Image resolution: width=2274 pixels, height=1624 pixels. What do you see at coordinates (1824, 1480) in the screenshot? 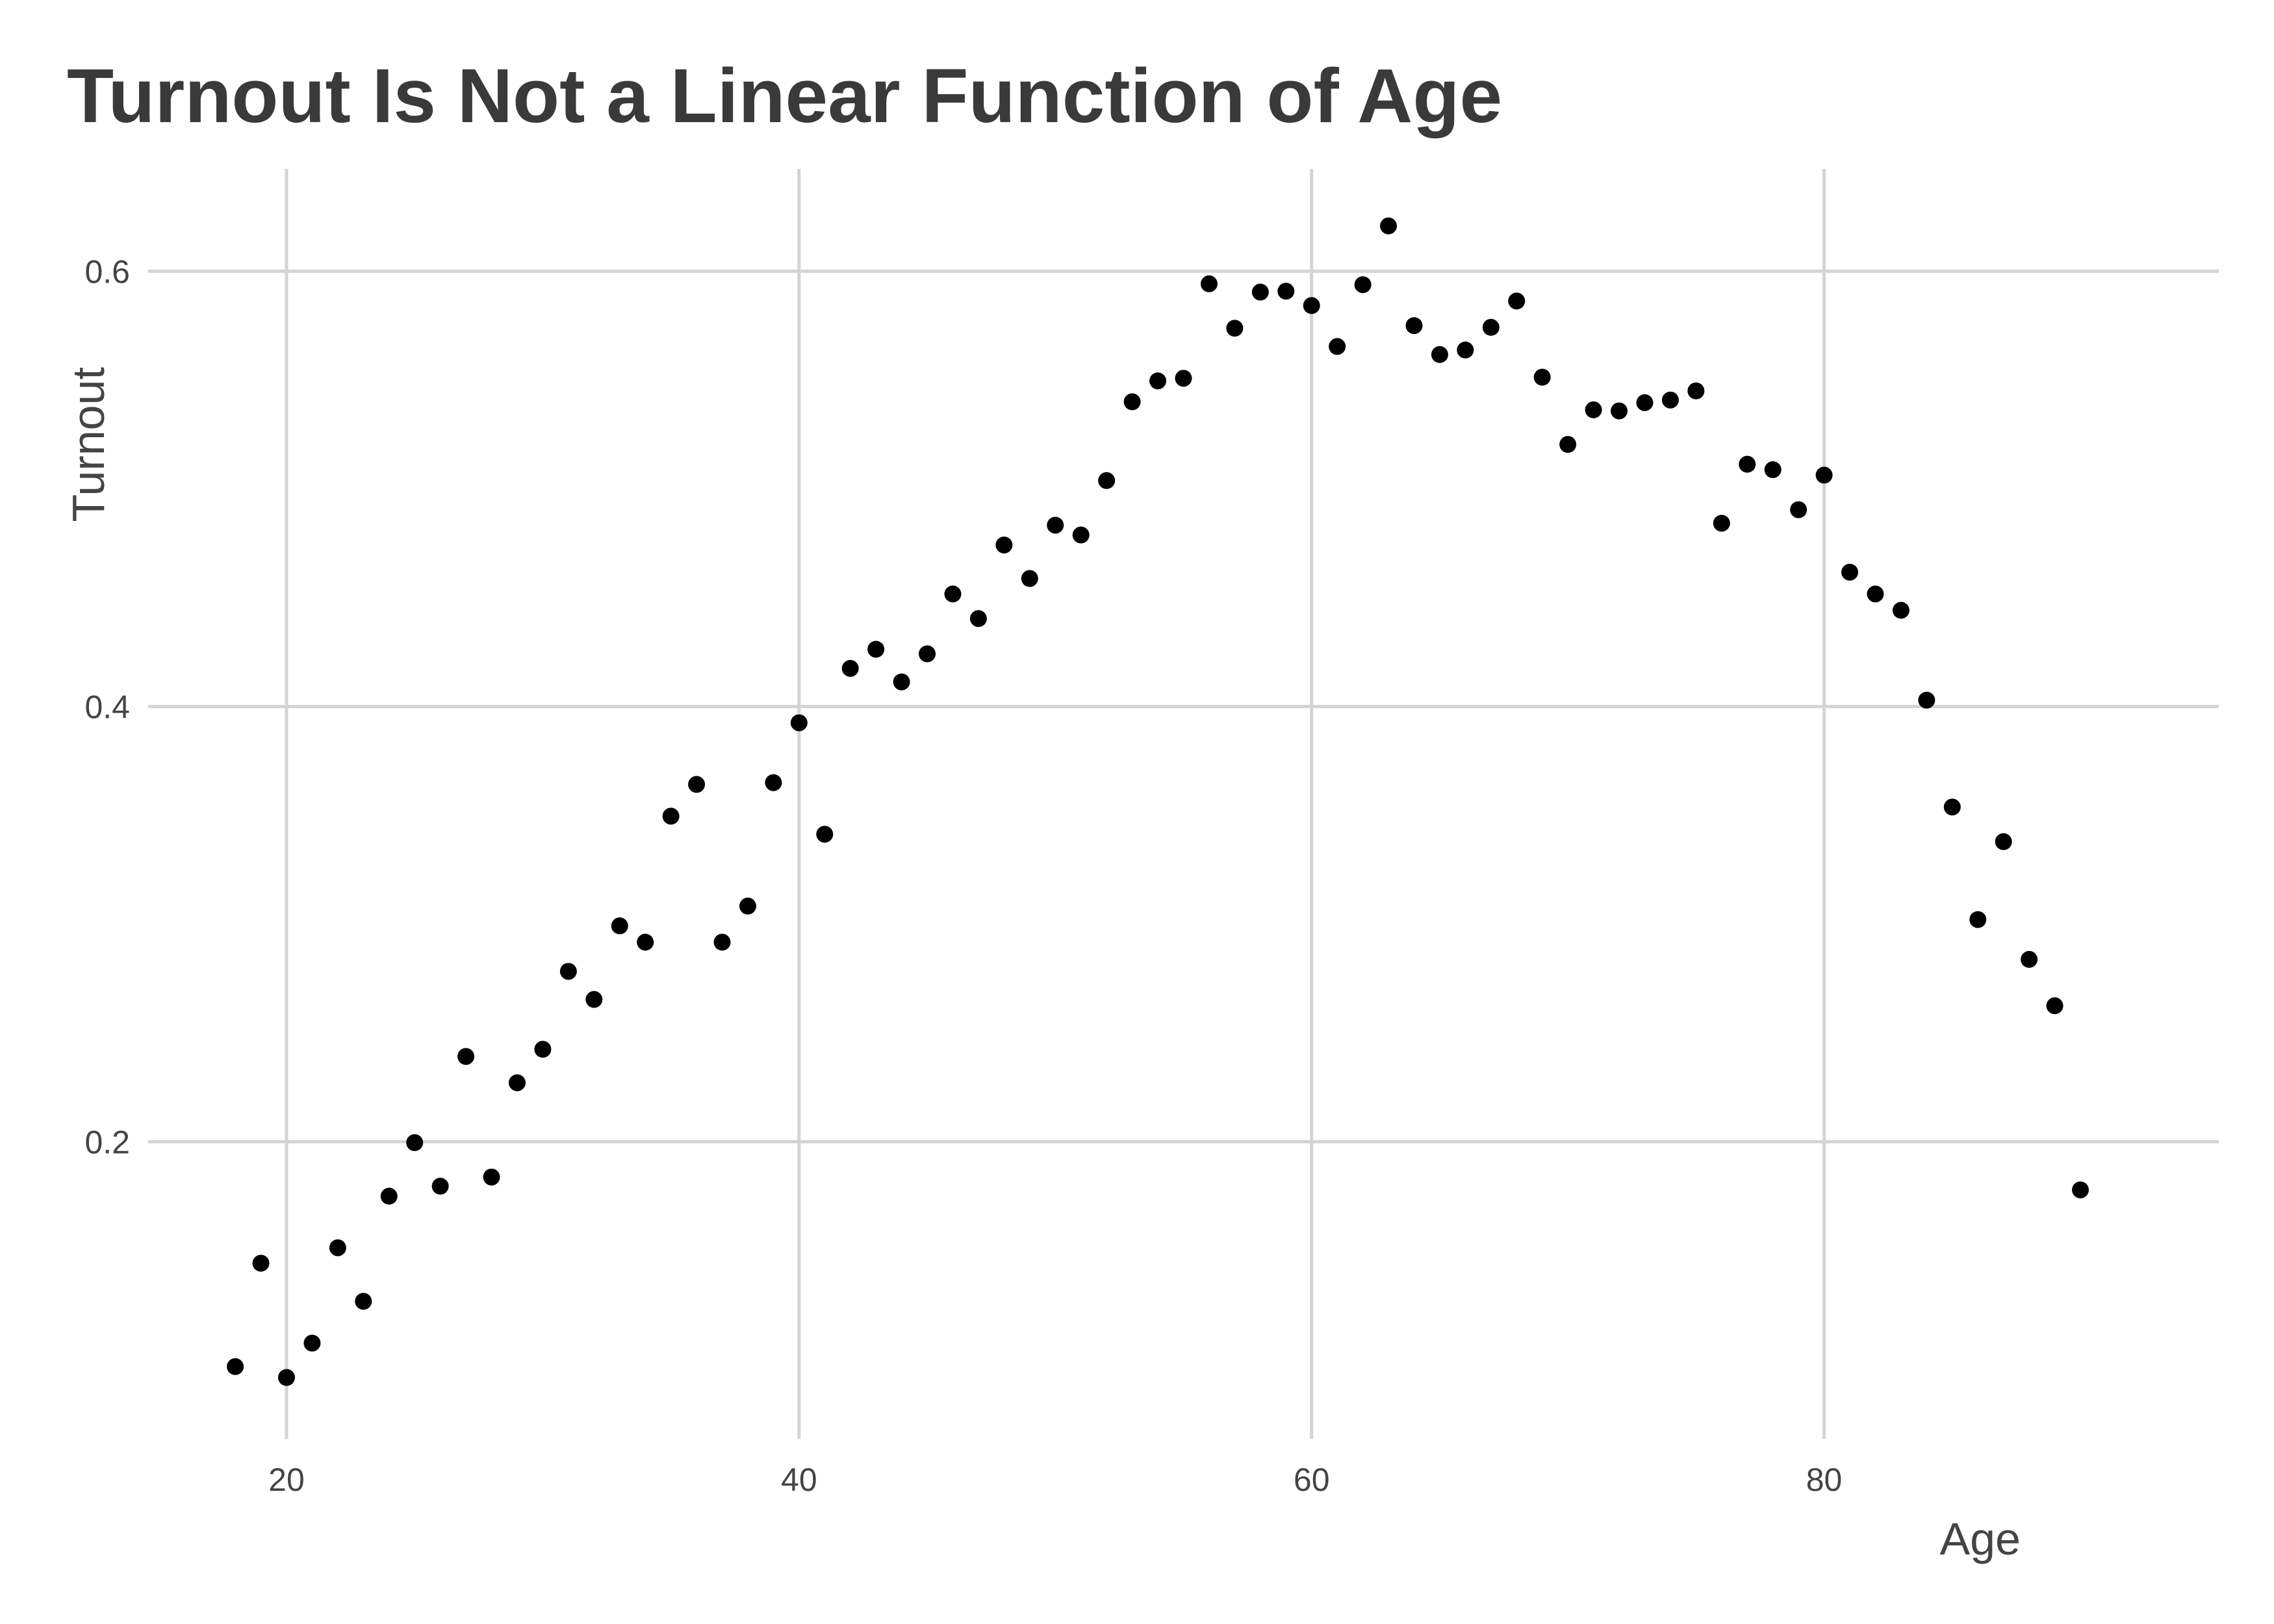
I see `x-tick-label: 80` at bounding box center [1824, 1480].